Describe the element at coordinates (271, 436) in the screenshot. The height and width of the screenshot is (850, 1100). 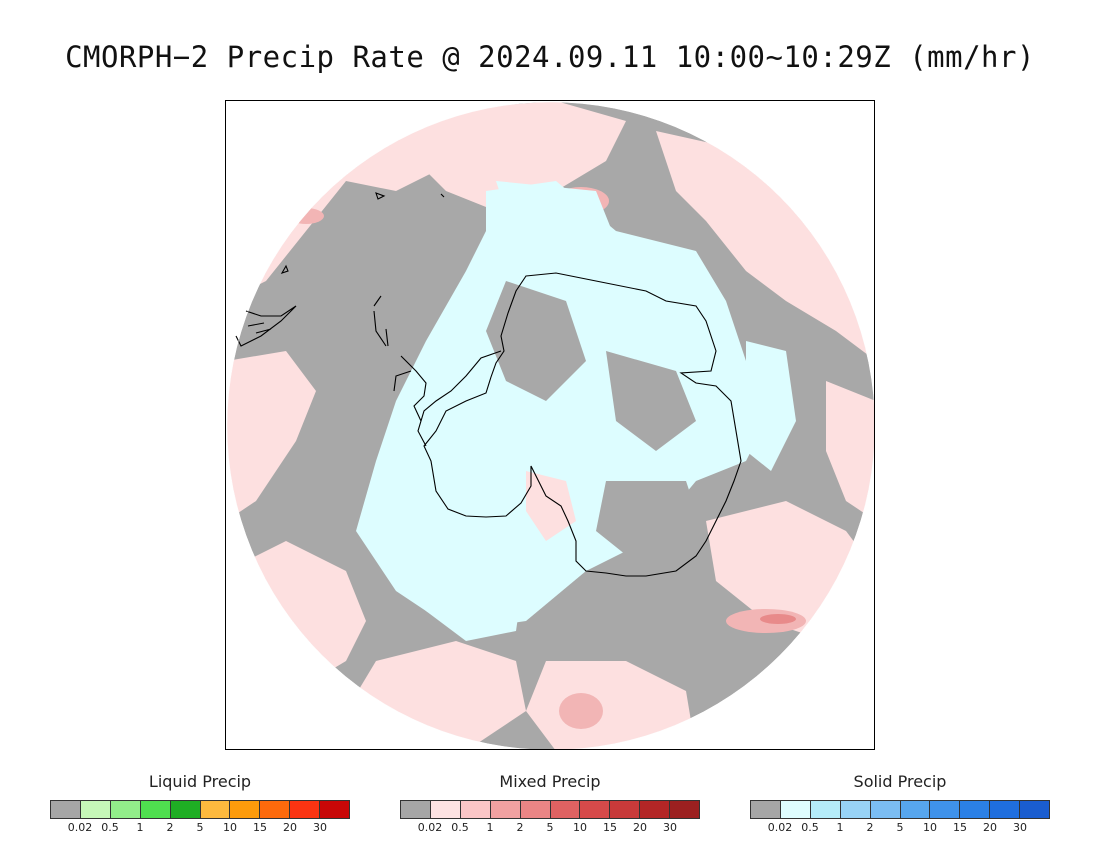
I see `mixed-precip-region-w` at that location.